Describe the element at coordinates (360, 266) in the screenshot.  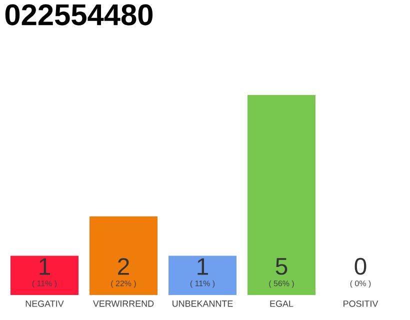
I see `annotation: 0` at that location.